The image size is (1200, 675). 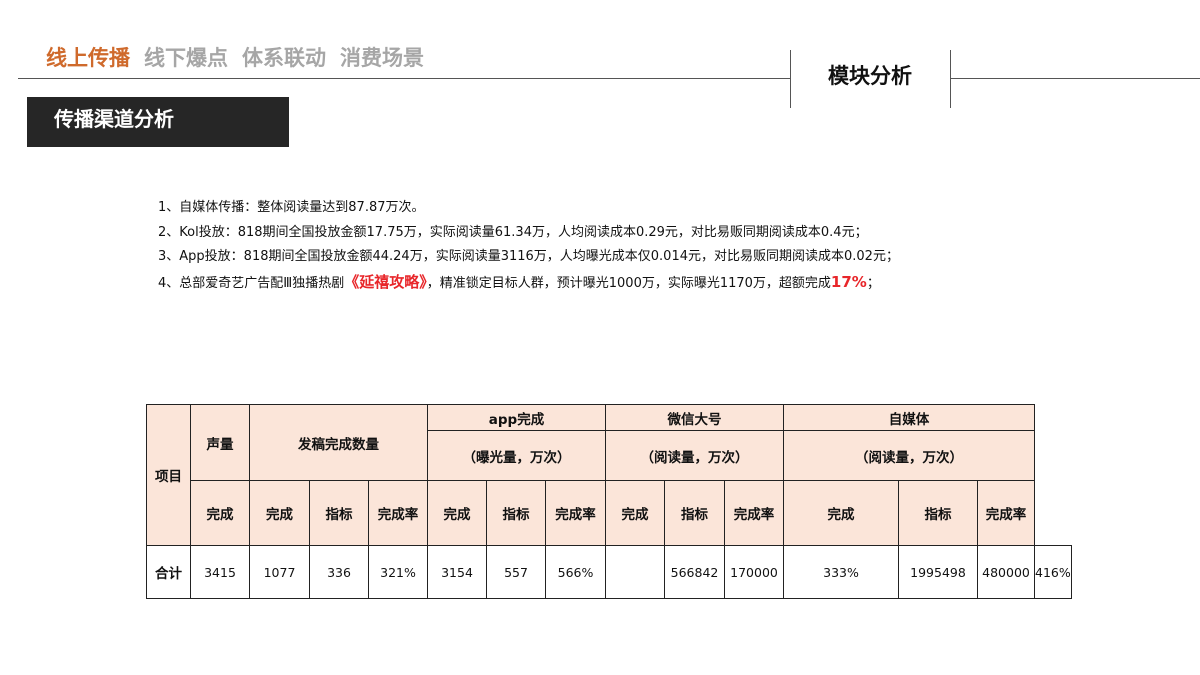 I want to click on total-cell: 566842, so click(x=694, y=572).